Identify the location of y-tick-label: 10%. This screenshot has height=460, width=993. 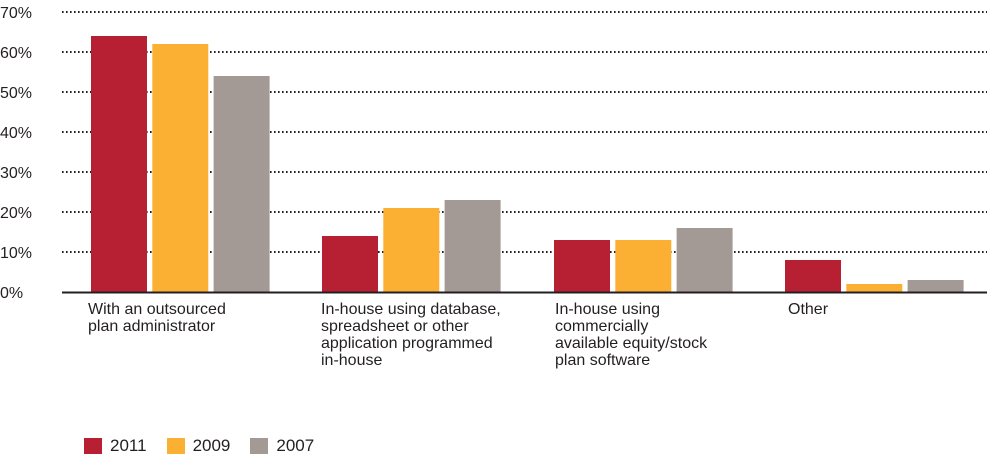
(16, 253).